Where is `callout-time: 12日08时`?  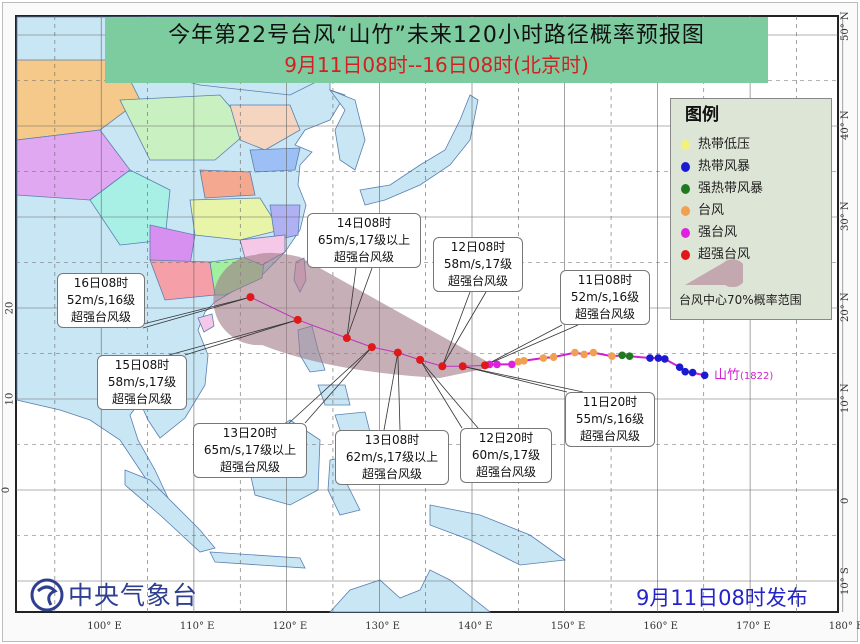
callout-time: 12日08时 is located at coordinates (478, 247).